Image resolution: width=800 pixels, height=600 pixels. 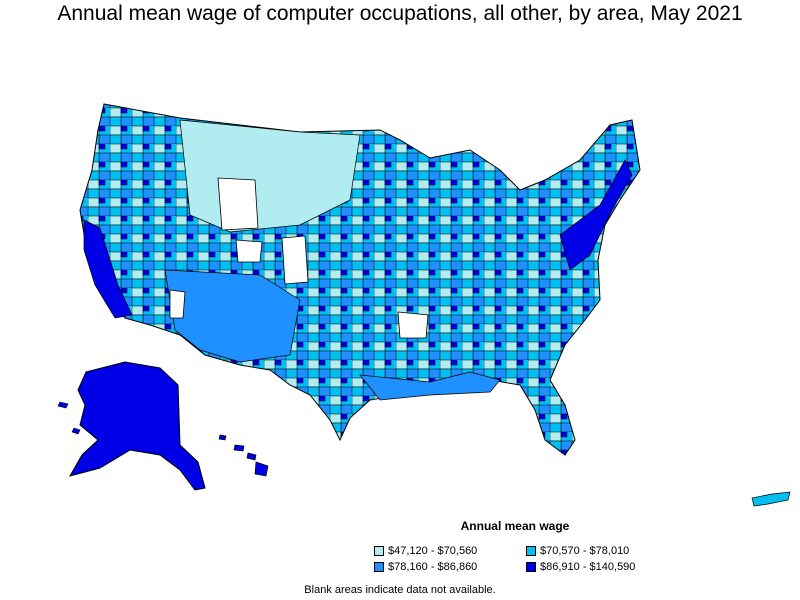 I want to click on pacific-coast-region, so click(x=108, y=269).